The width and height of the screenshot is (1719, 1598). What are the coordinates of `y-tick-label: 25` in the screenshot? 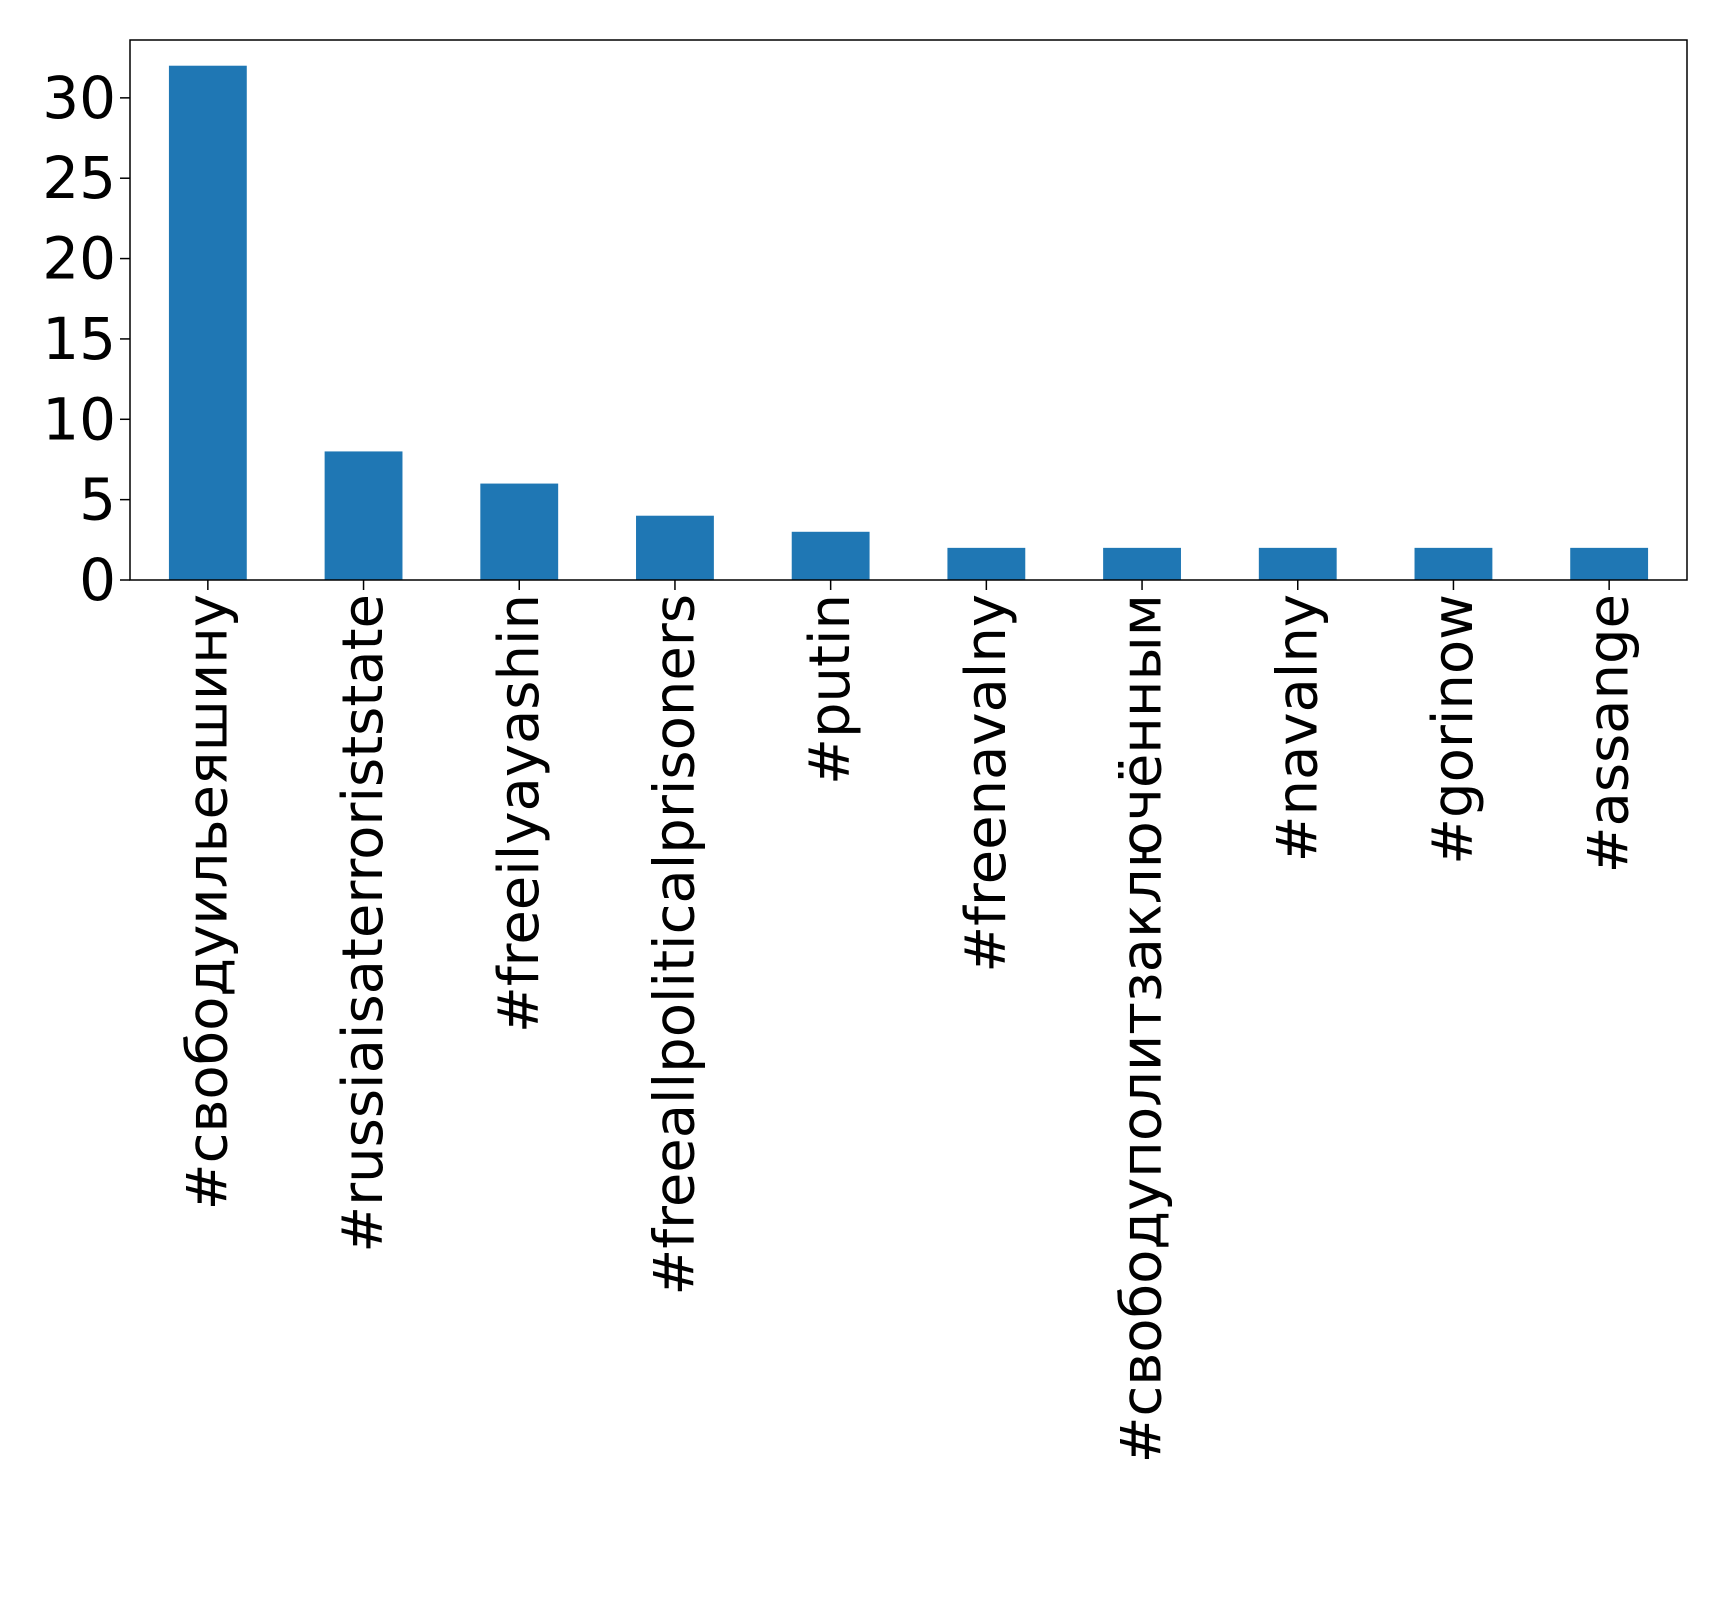 It's located at (79, 178).